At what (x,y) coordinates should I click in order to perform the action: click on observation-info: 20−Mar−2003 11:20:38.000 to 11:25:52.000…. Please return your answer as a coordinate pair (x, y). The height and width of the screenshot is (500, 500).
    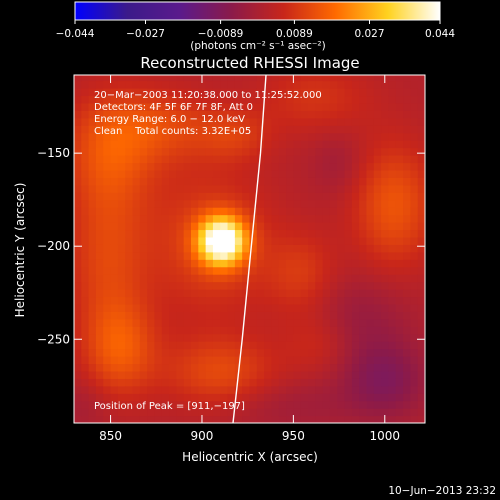
    Looking at the image, I should click on (208, 113).